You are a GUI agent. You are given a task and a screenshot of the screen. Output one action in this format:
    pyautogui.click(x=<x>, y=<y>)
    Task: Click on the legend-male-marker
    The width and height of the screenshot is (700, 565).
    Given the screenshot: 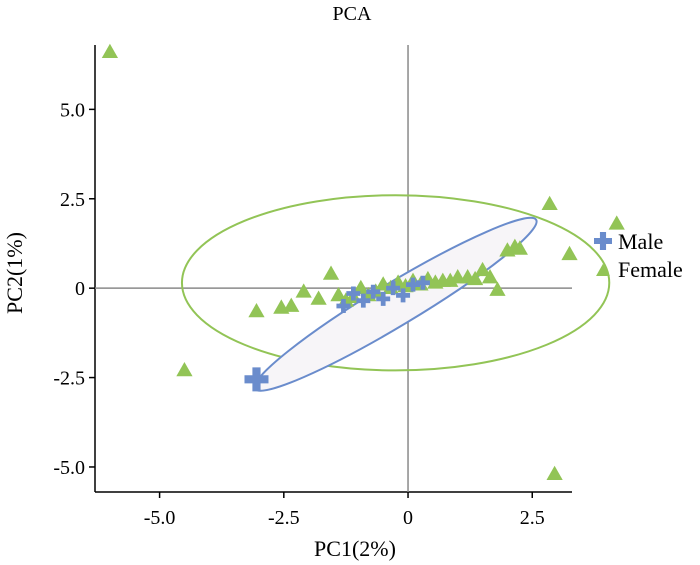 What is the action you would take?
    pyautogui.click(x=603, y=241)
    